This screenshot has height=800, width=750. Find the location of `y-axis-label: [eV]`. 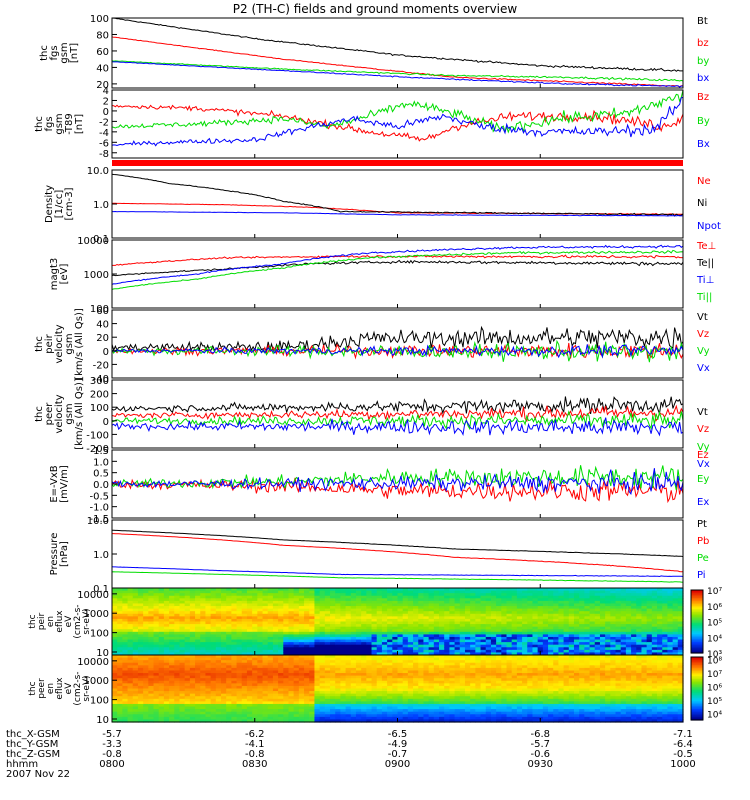

y-axis-label: [eV] is located at coordinates (64, 274).